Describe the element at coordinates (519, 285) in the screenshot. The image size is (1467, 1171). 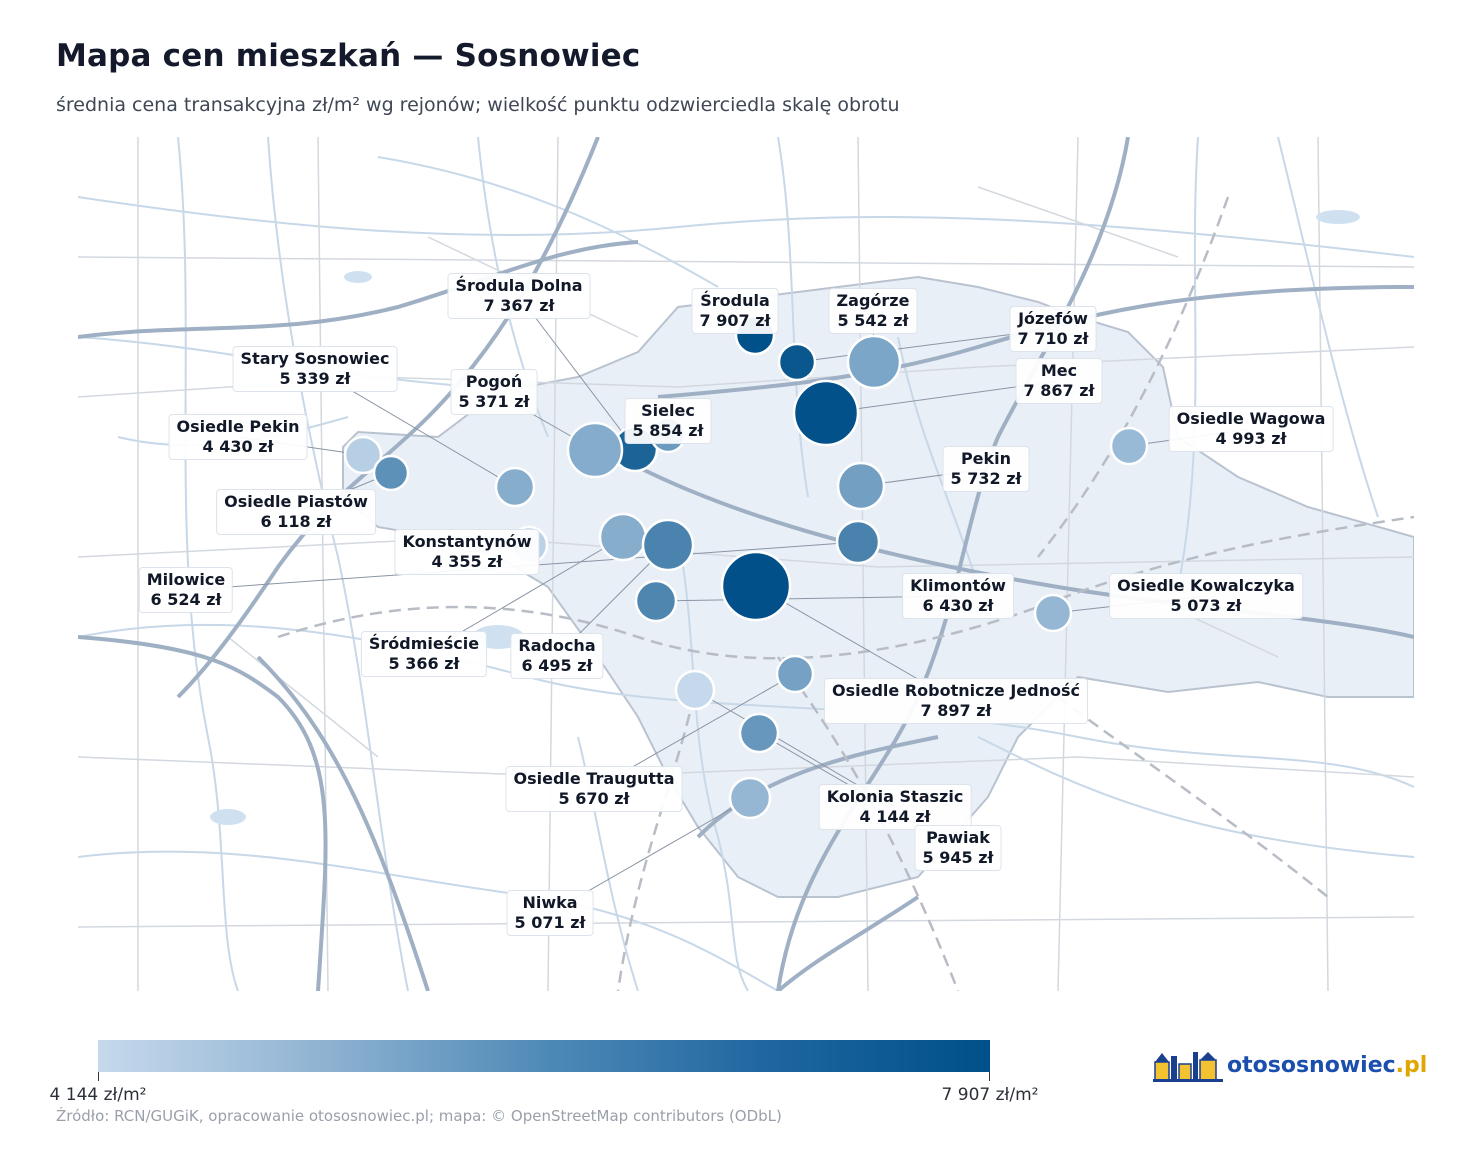
I see `district-name: Środula Dolna` at that location.